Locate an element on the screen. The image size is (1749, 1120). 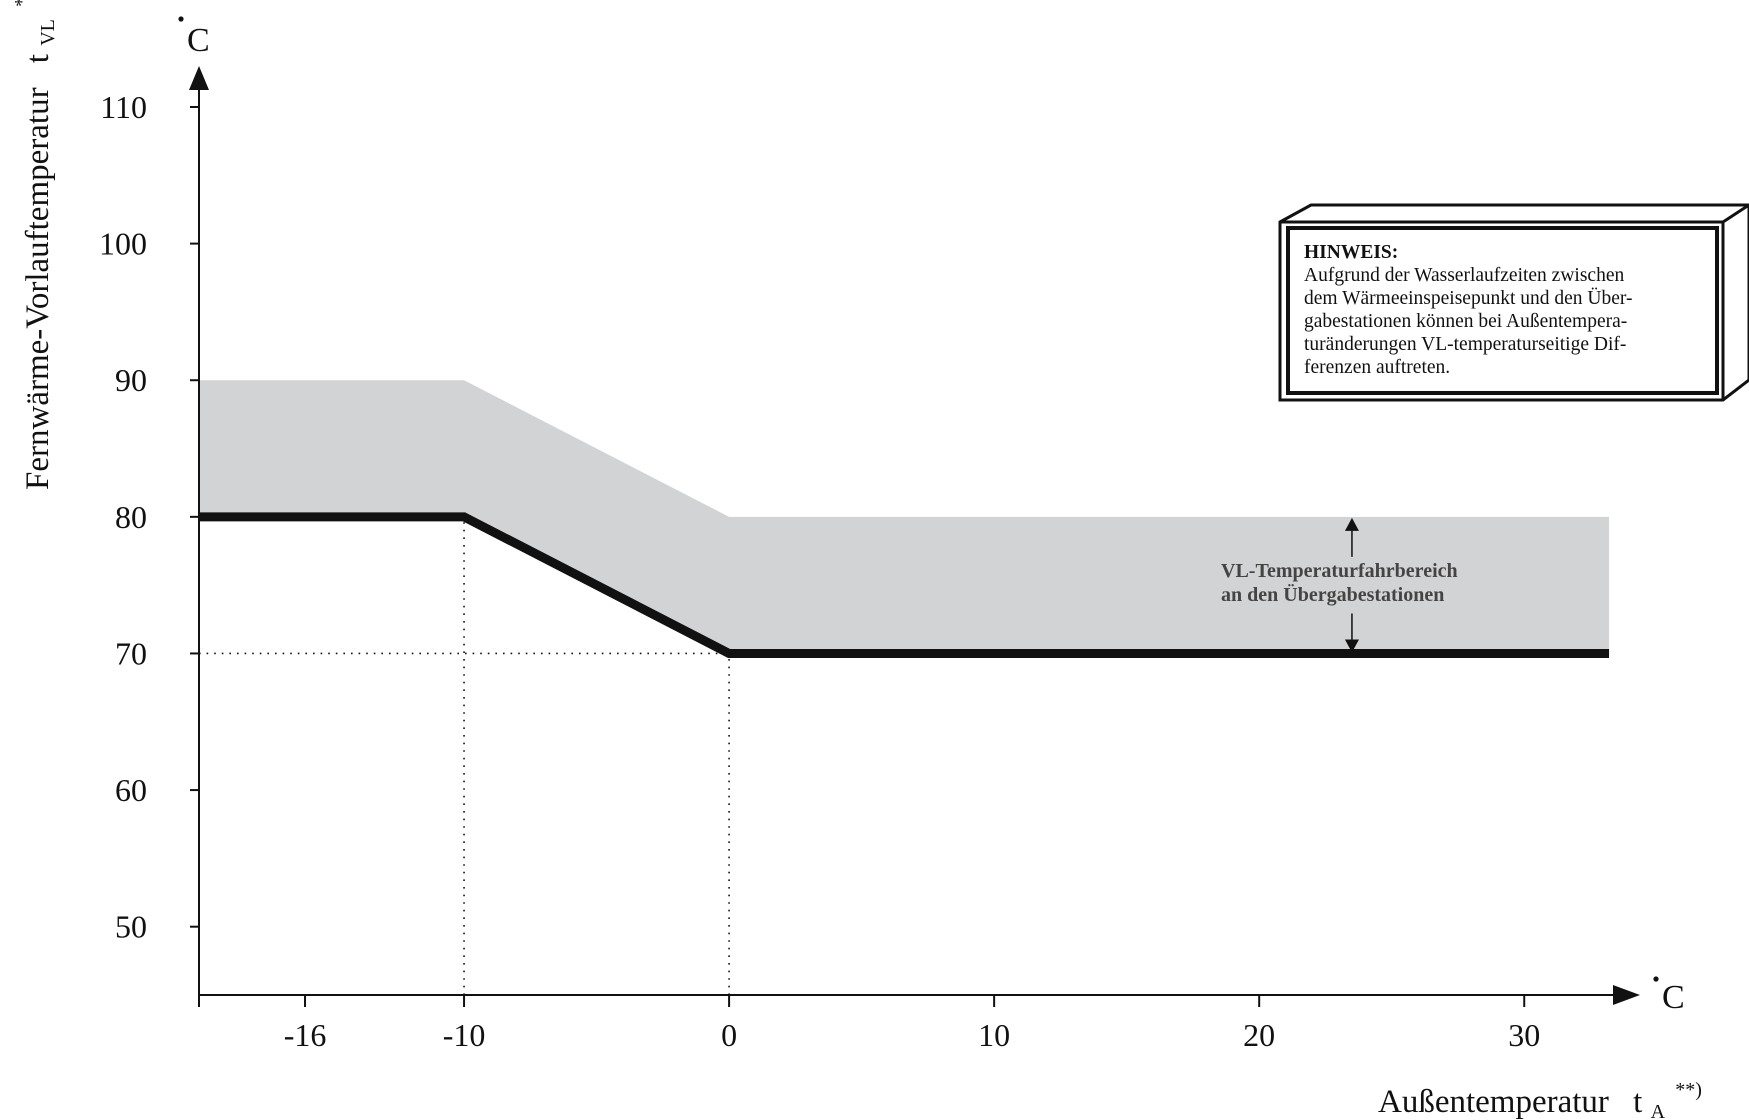
x-axis-title-symbol: t is located at coordinates (1637, 1102).